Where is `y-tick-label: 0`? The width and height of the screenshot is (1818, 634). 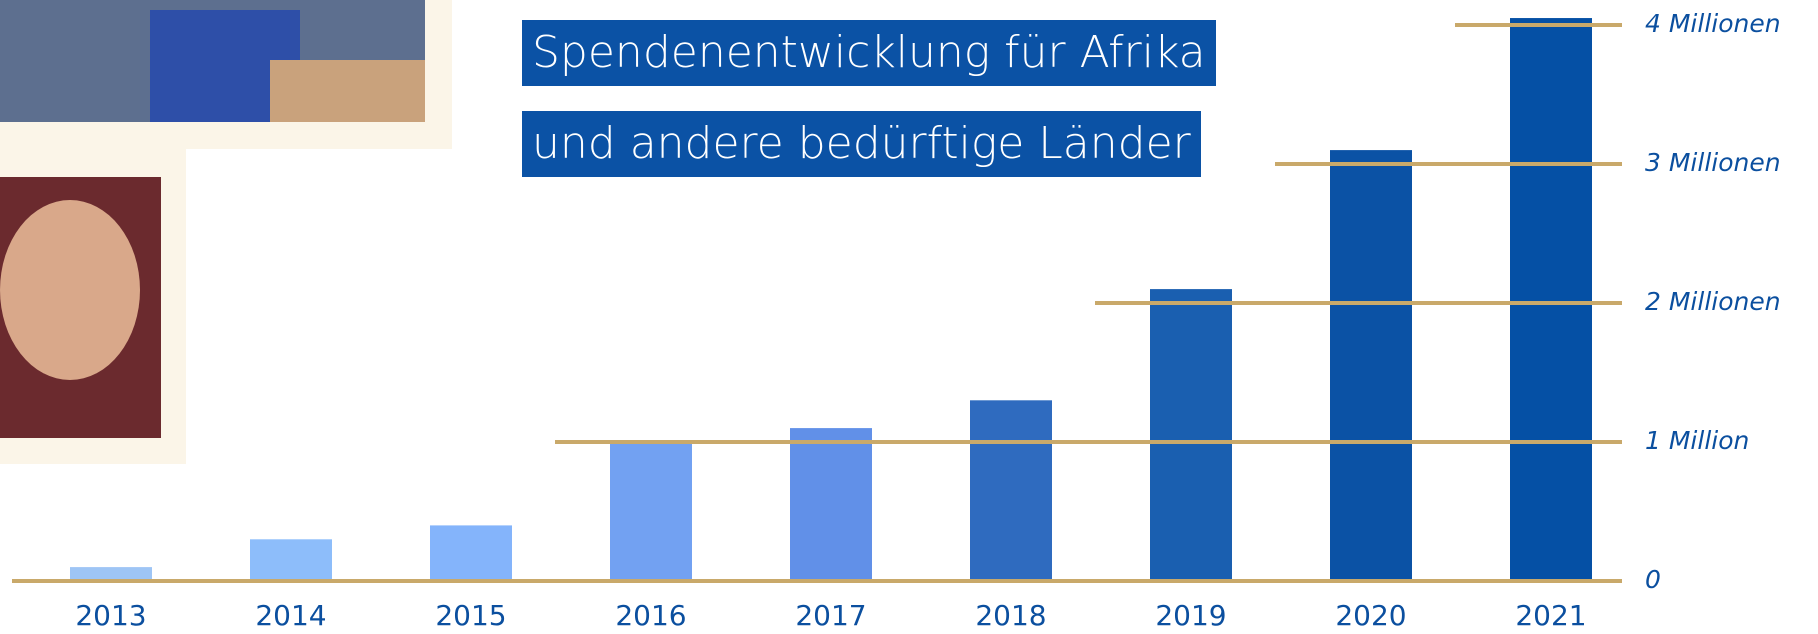 y-tick-label: 0 is located at coordinates (1653, 579).